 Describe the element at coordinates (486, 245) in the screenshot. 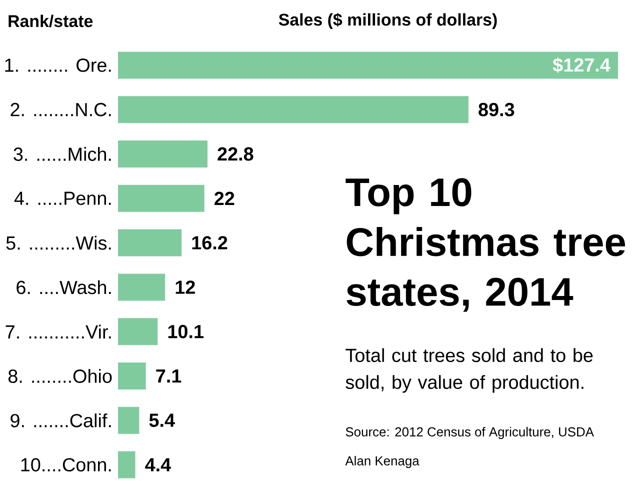

I see `text: Top 10 Christmas tree states, 2014` at that location.